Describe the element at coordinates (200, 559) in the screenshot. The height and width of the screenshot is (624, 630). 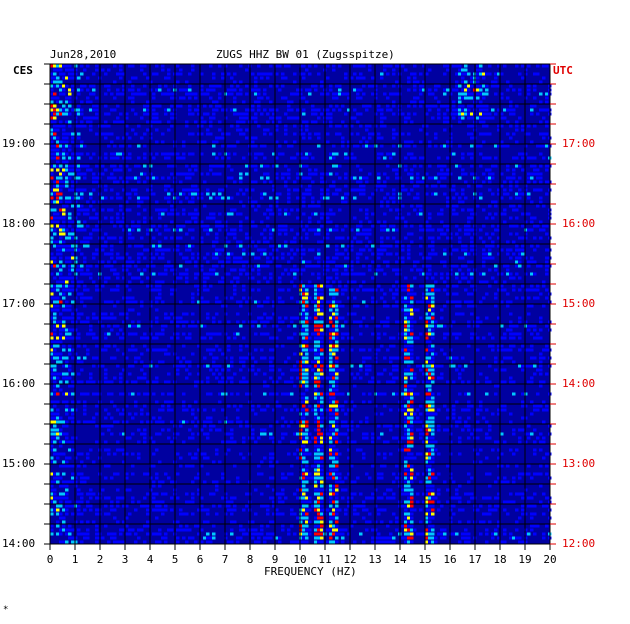
I see `x-tick-label: 6` at that location.